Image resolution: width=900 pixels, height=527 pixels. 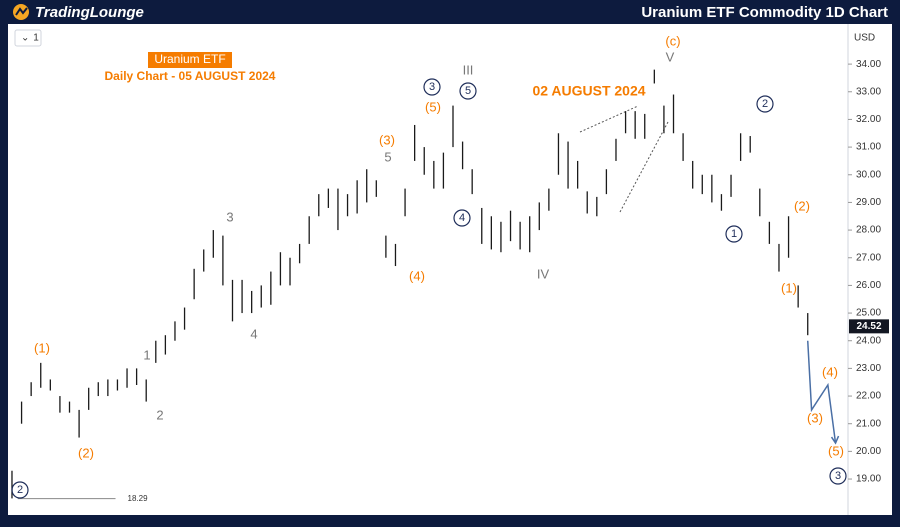 I want to click on label-box, so click(x=190, y=60).